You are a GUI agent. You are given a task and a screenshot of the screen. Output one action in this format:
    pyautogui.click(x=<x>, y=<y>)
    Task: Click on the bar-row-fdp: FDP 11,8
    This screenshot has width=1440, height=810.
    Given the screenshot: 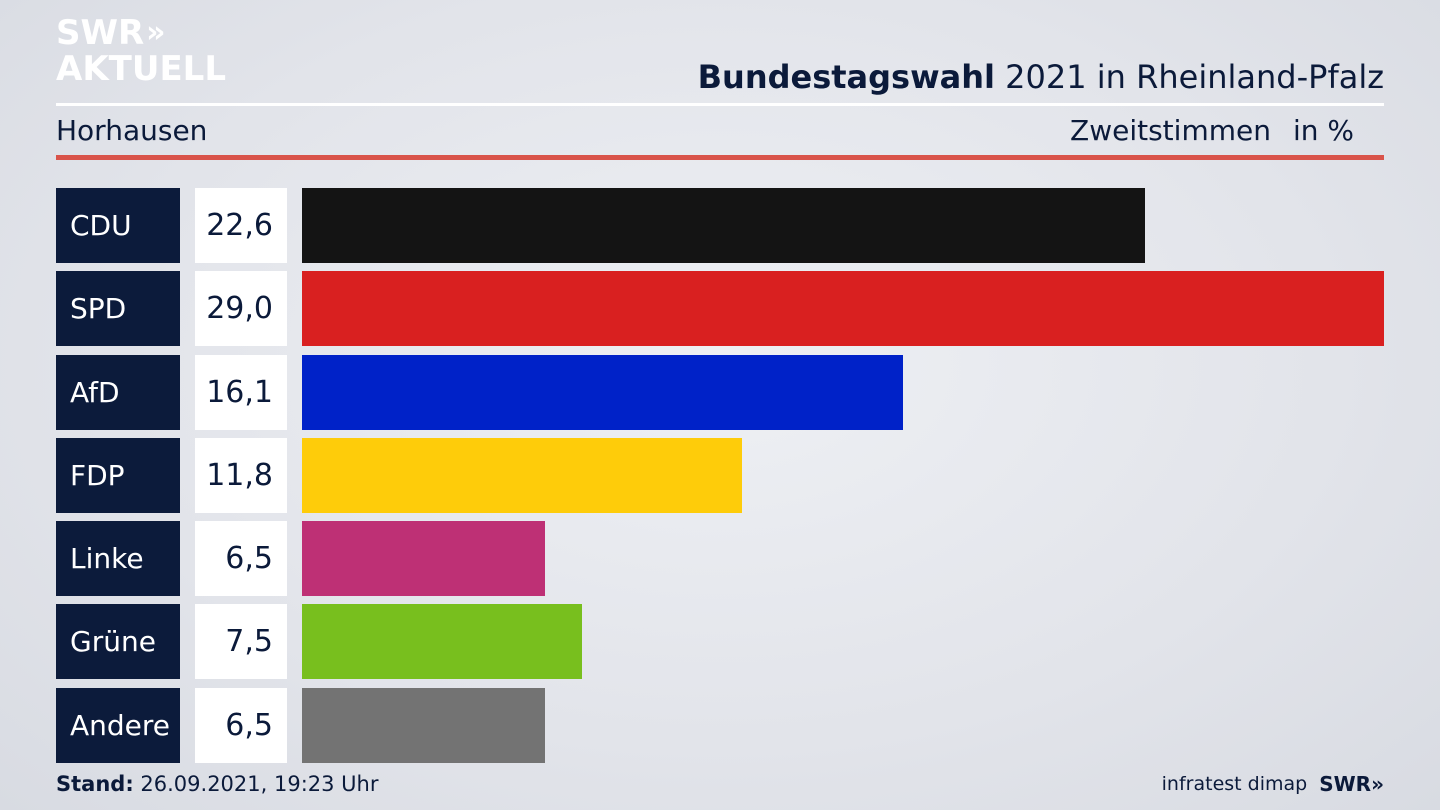 What is the action you would take?
    pyautogui.click(x=720, y=475)
    